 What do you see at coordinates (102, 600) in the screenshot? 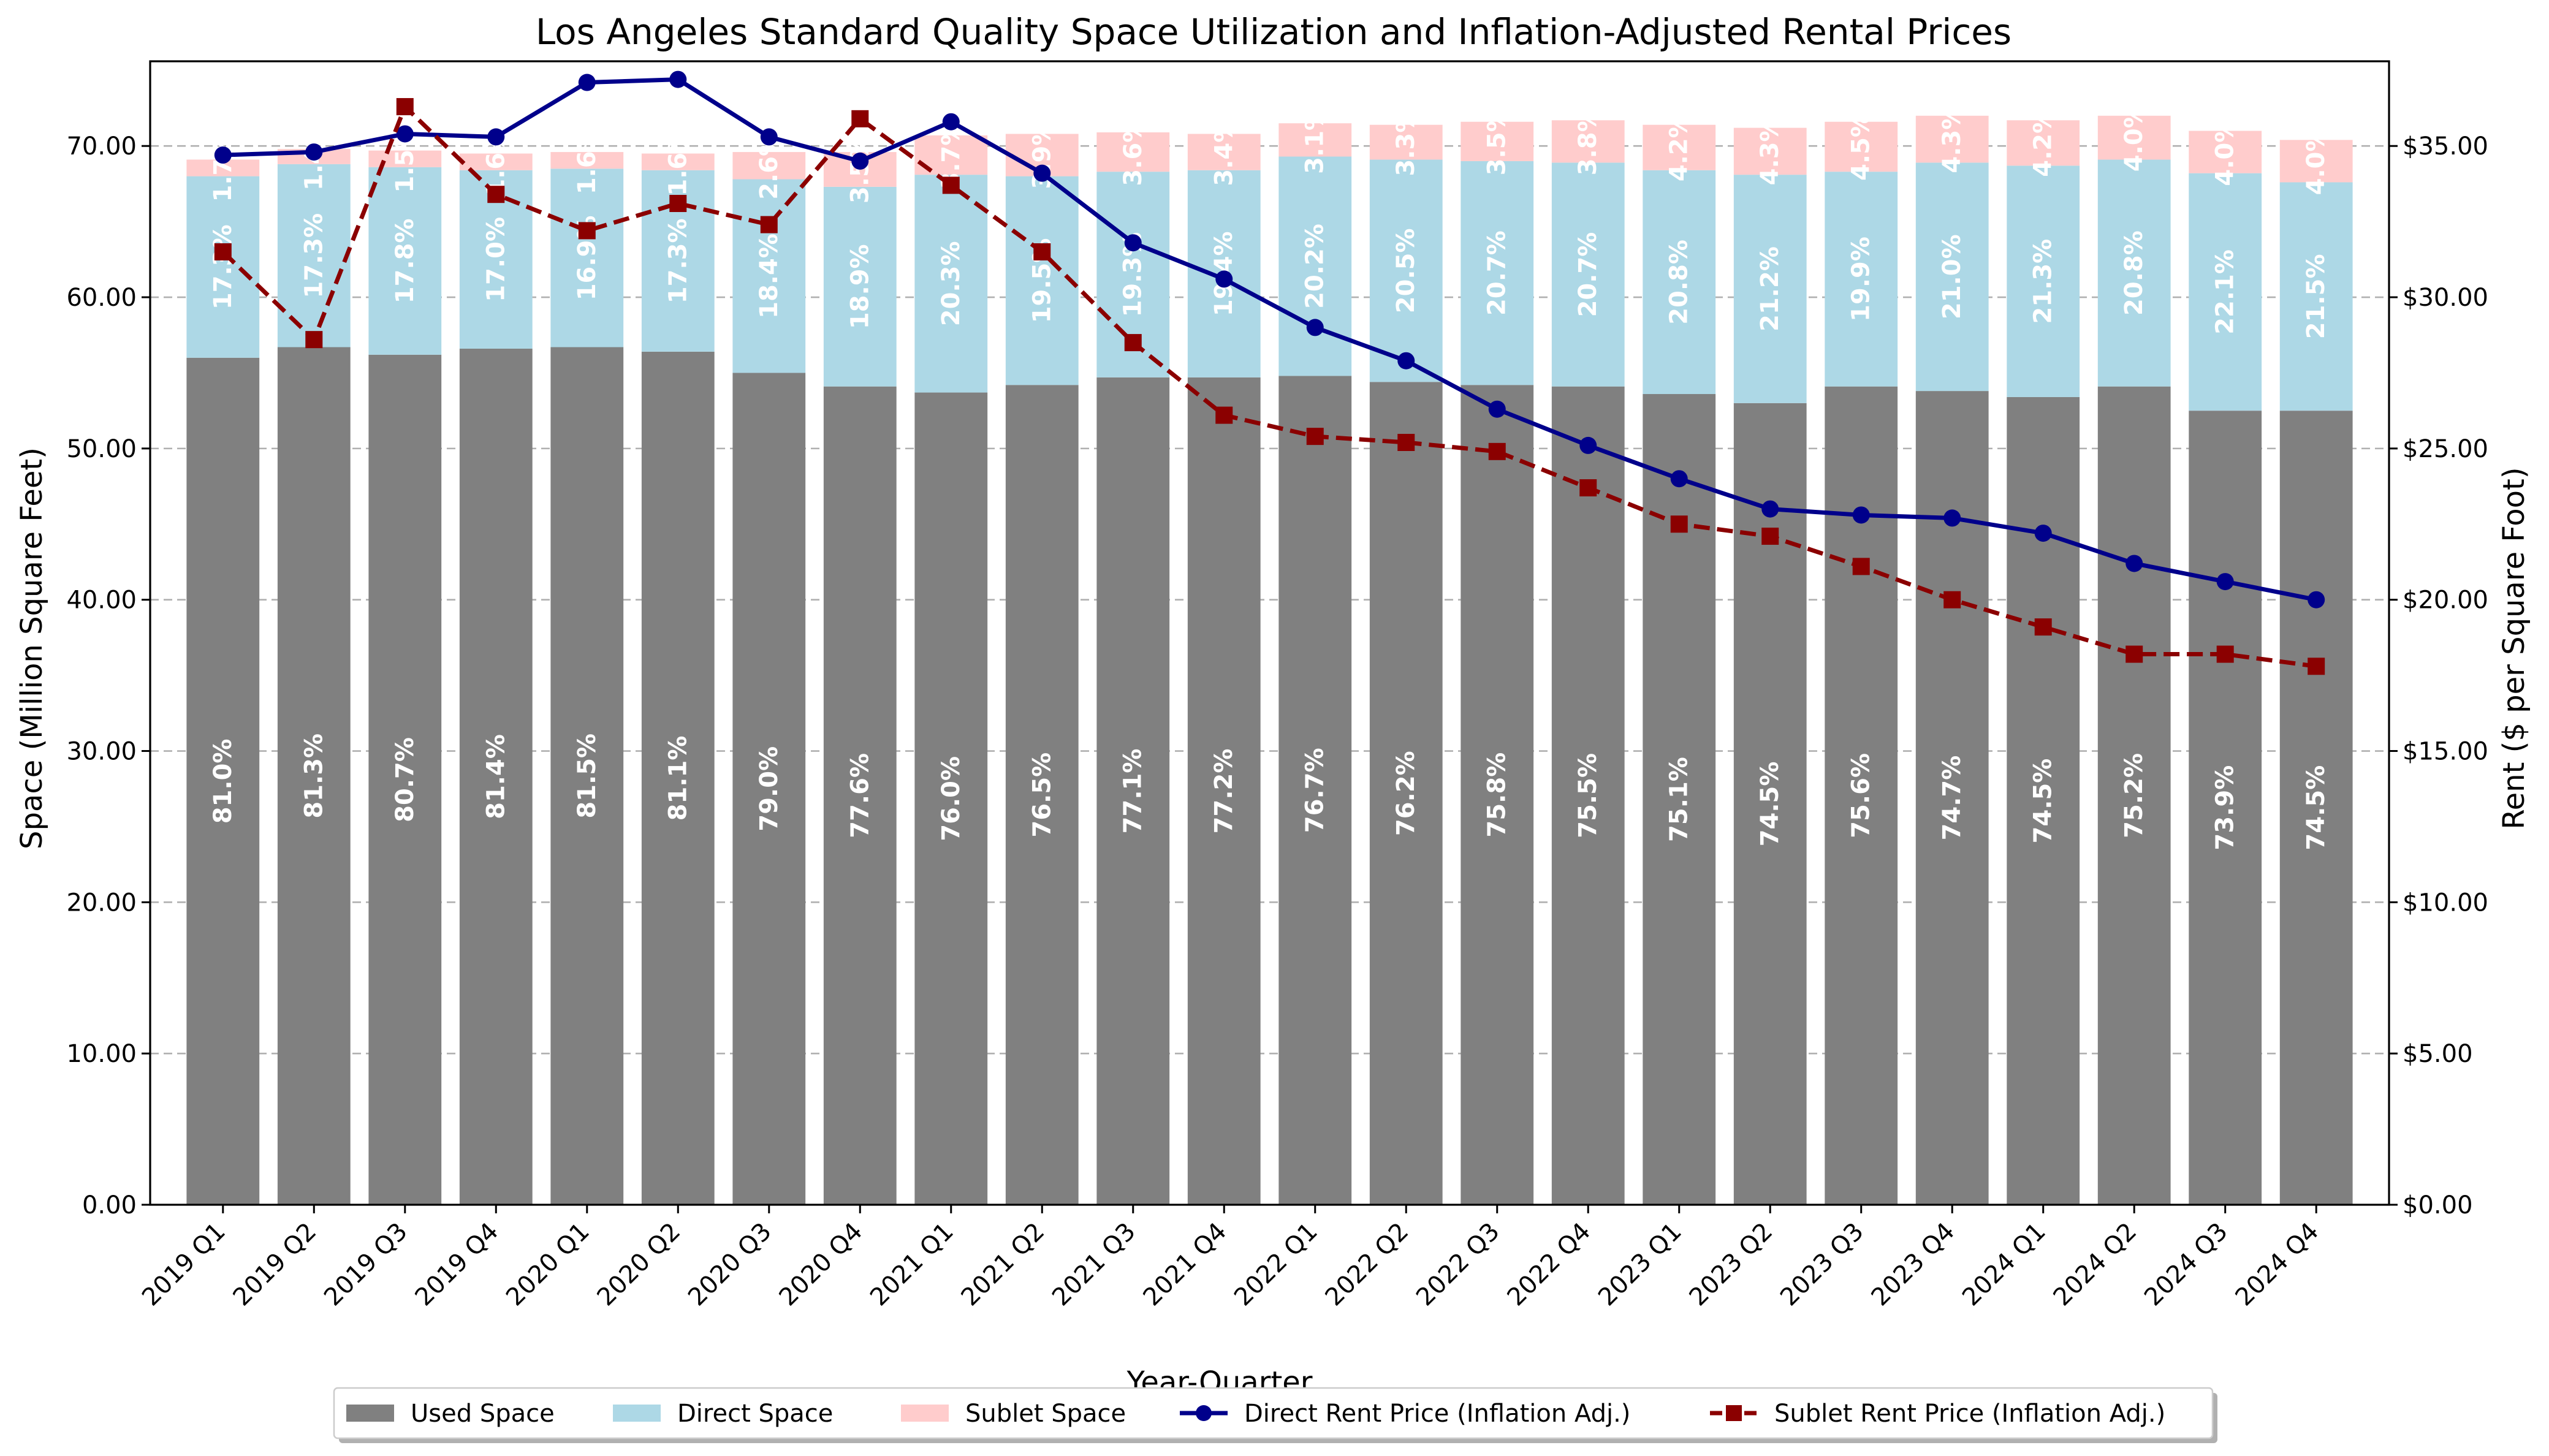
I see `y-tick-label: 40.00` at bounding box center [102, 600].